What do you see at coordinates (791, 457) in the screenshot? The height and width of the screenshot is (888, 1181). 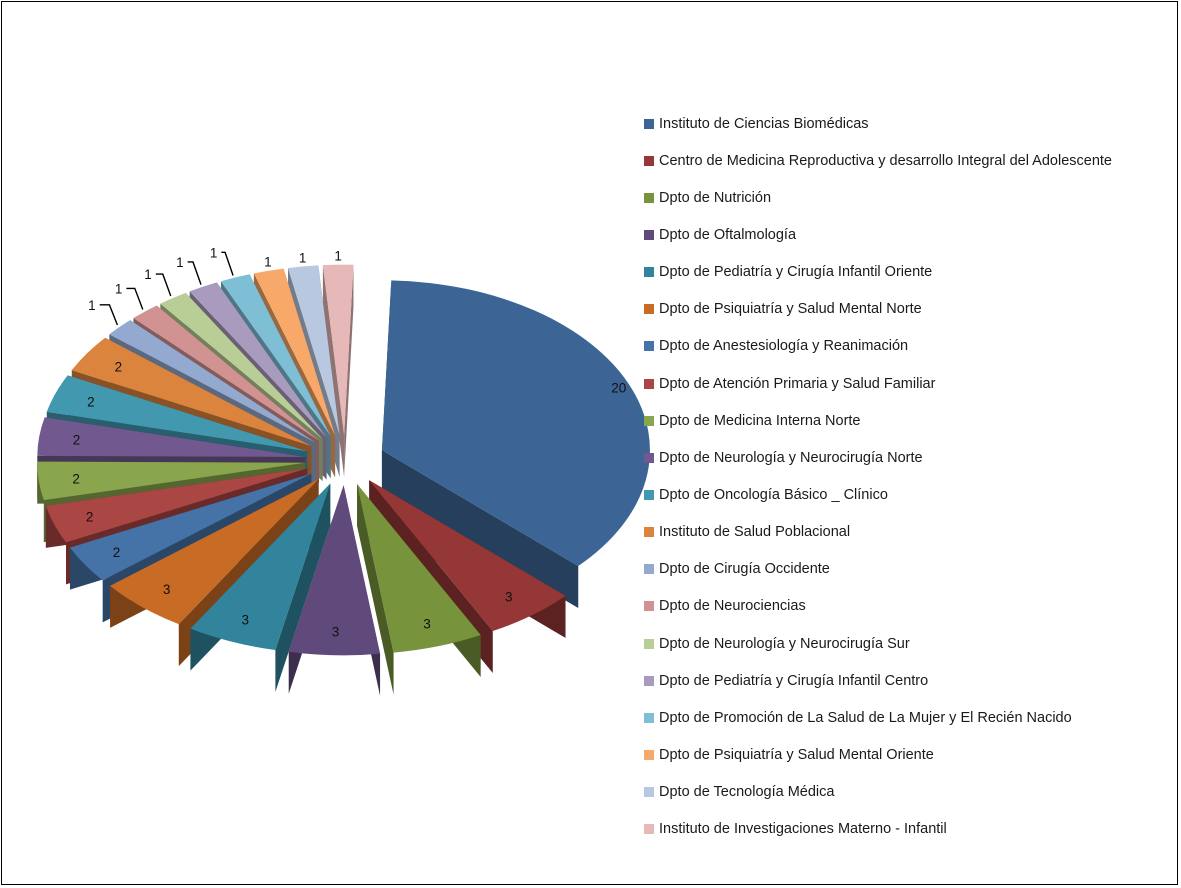 I see `legend-label: Dpto de Neurología y Neurocirugía Norte` at bounding box center [791, 457].